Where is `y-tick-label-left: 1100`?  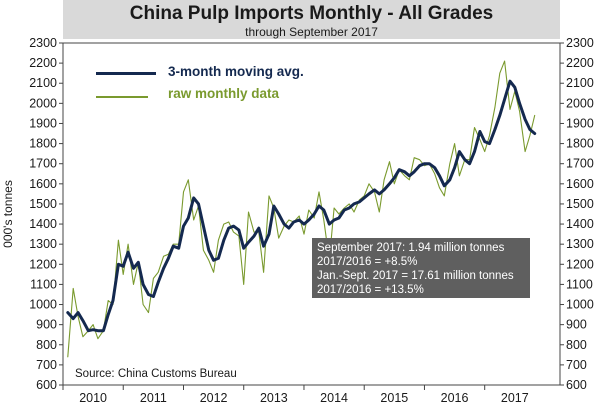 y-tick-label-left: 1100 is located at coordinates (43, 284).